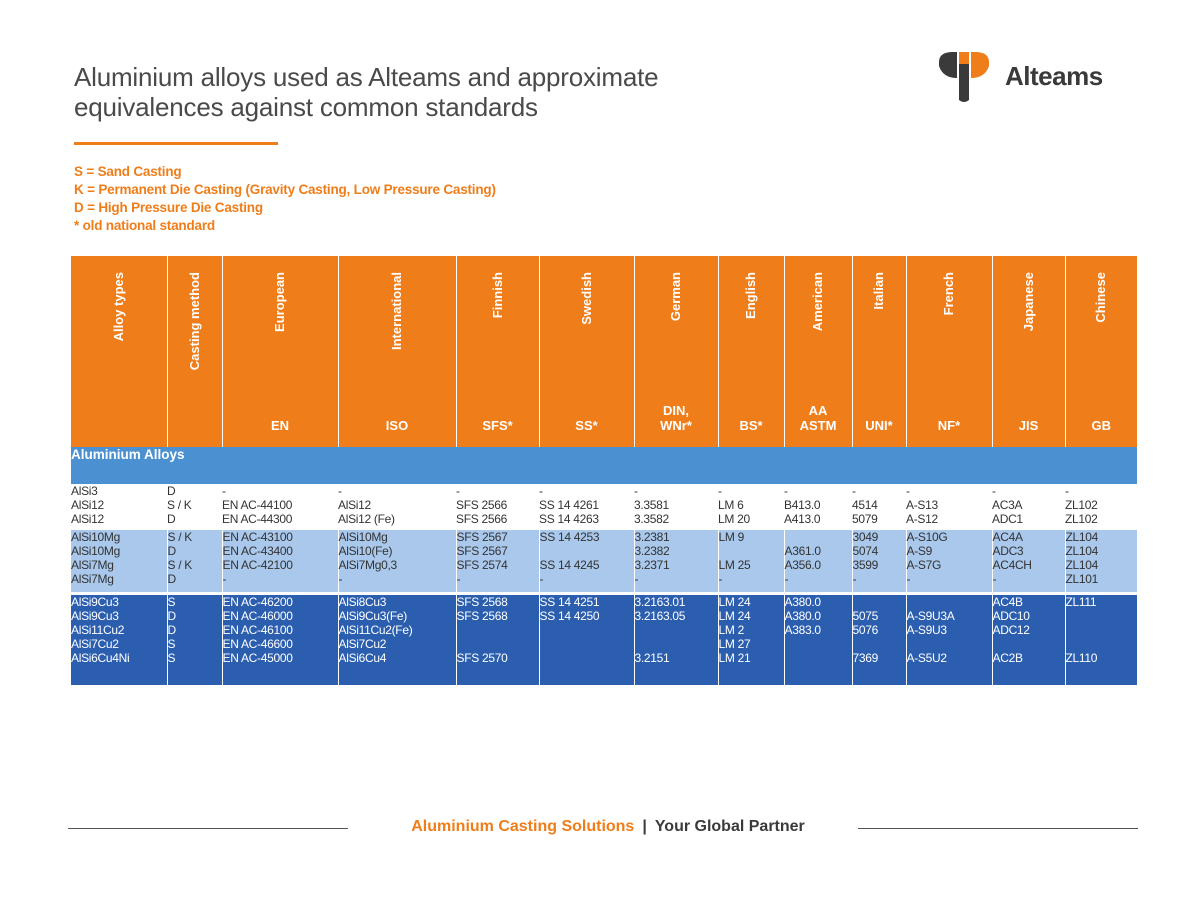  Describe the element at coordinates (1028, 507) in the screenshot. I see `table-cell: - AC3A ADC1` at that location.